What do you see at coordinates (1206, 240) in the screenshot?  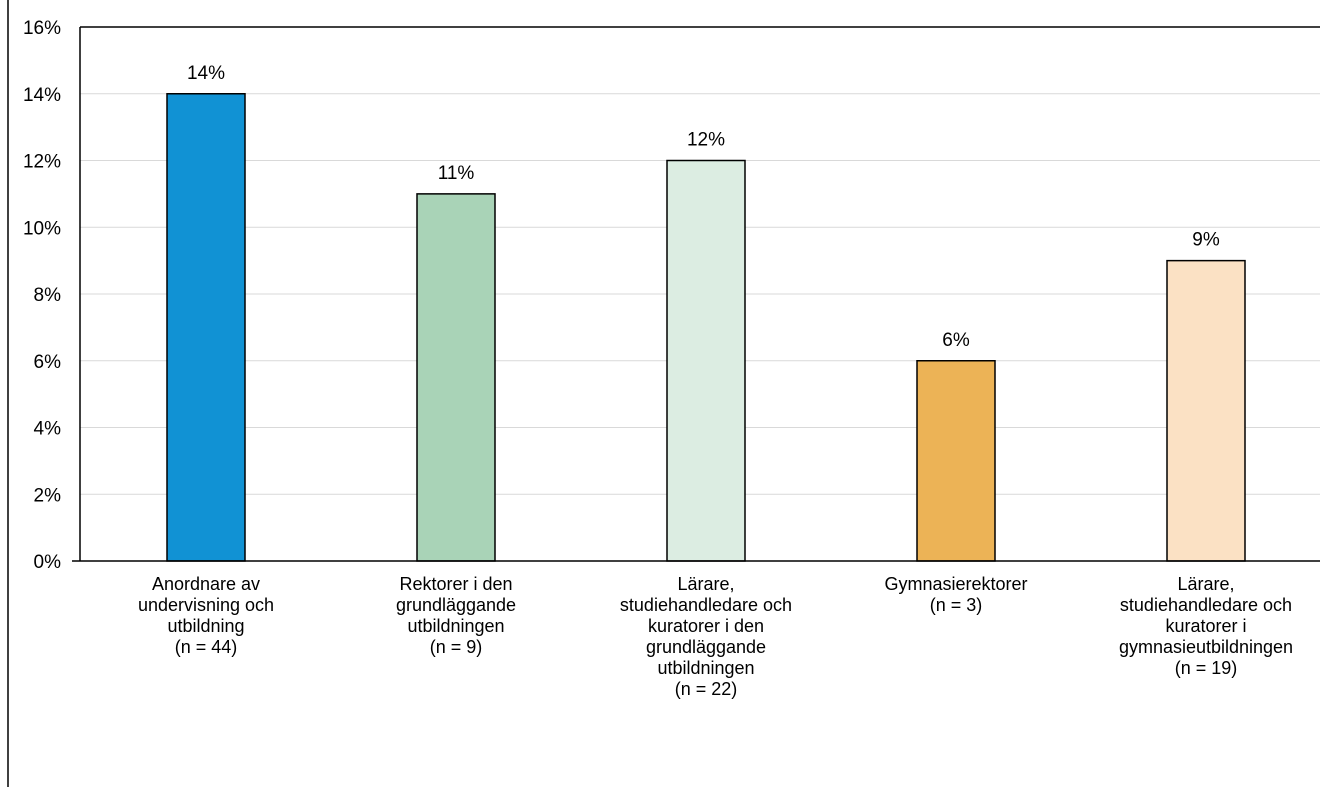 I see `data-label: 9%` at bounding box center [1206, 240].